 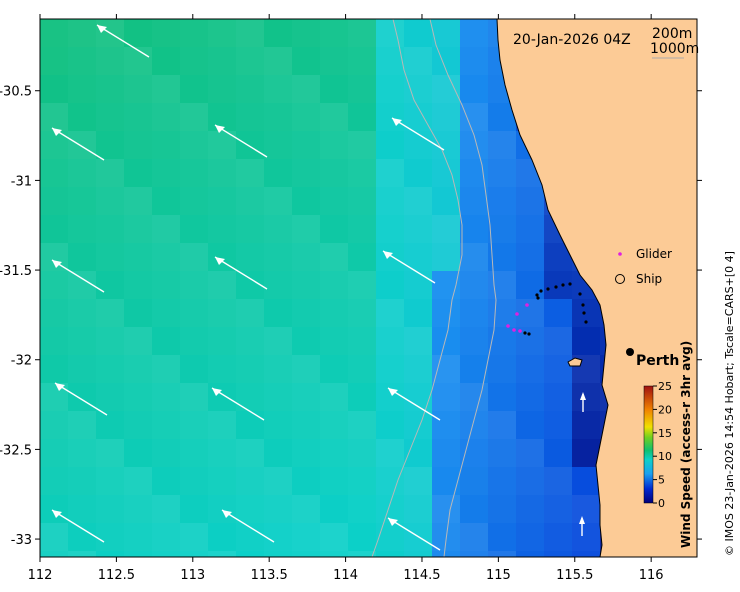 I want to click on contour-1000m, so click(x=463, y=288).